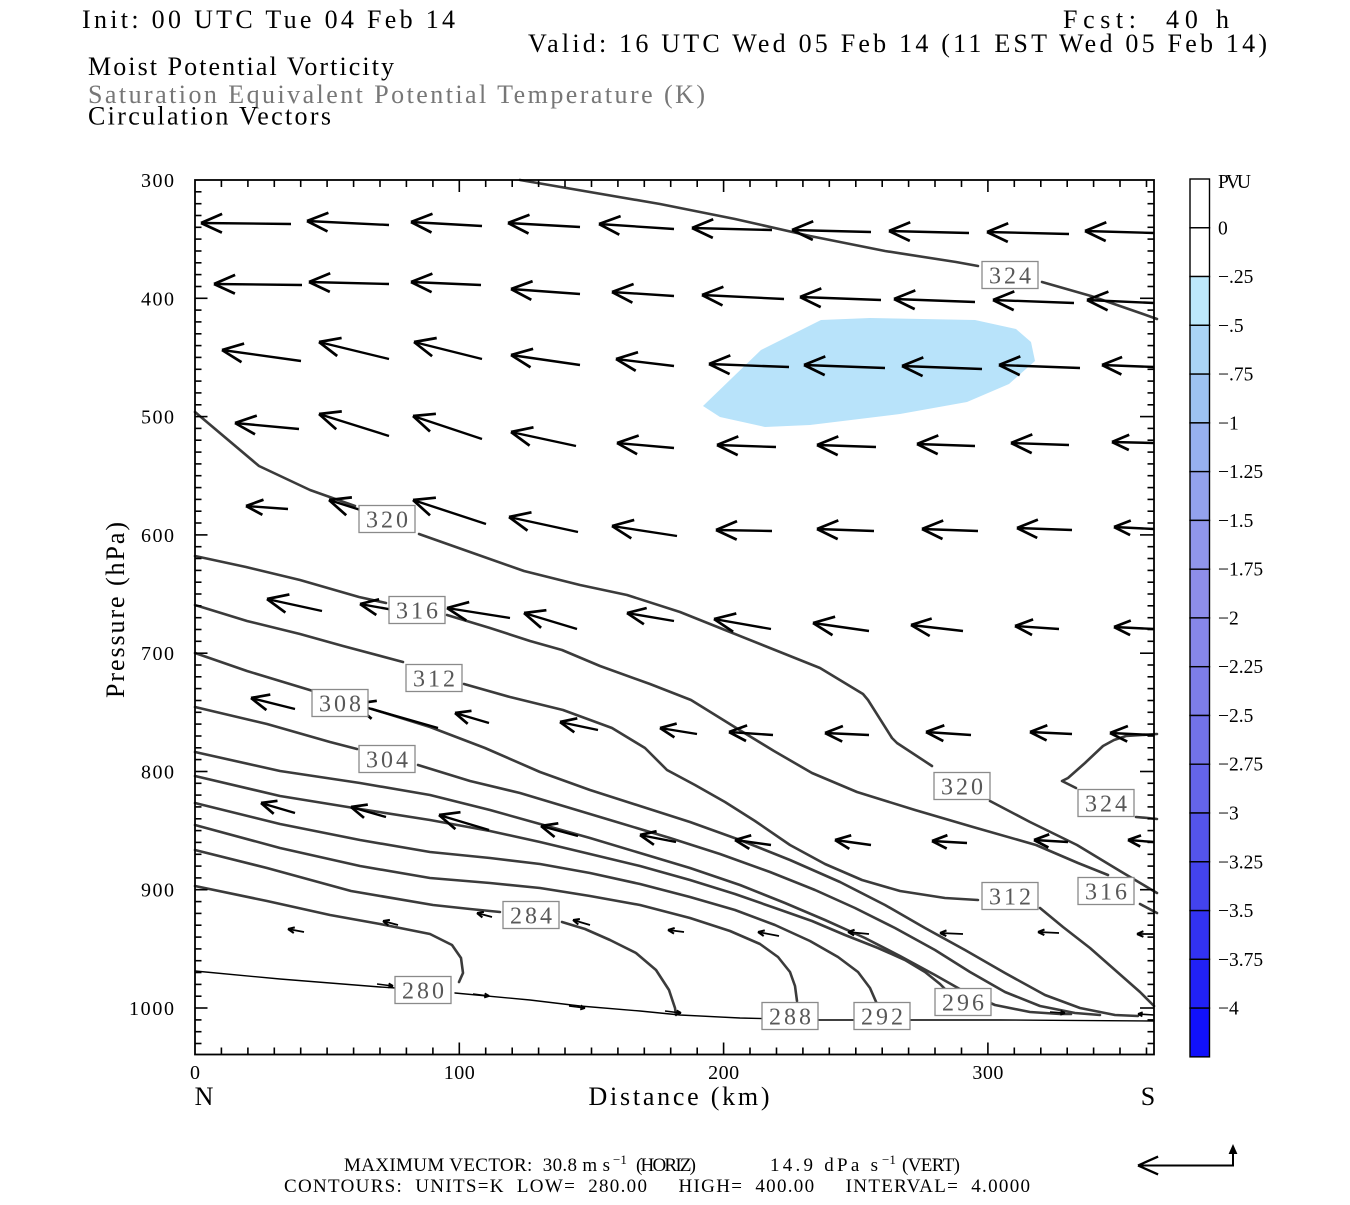 The width and height of the screenshot is (1350, 1205). I want to click on svg-text: −4, so click(1228, 1009).